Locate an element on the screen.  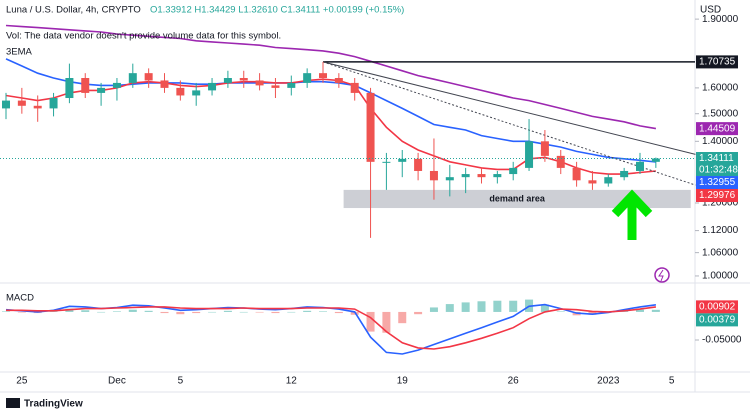
demand-area is located at coordinates (517, 199).